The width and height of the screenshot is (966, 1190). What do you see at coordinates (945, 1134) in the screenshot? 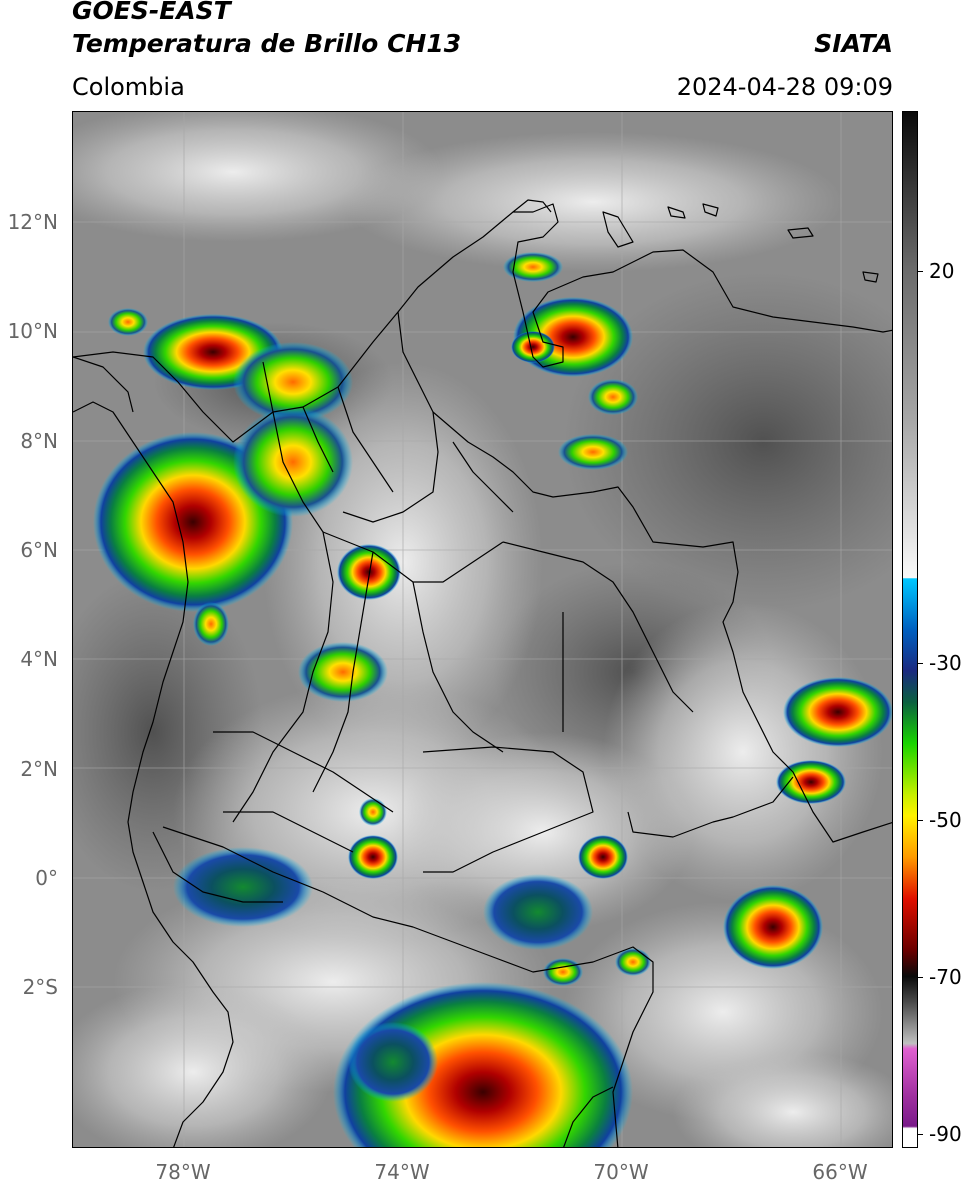
I see `colorbar-label: -90` at bounding box center [945, 1134].